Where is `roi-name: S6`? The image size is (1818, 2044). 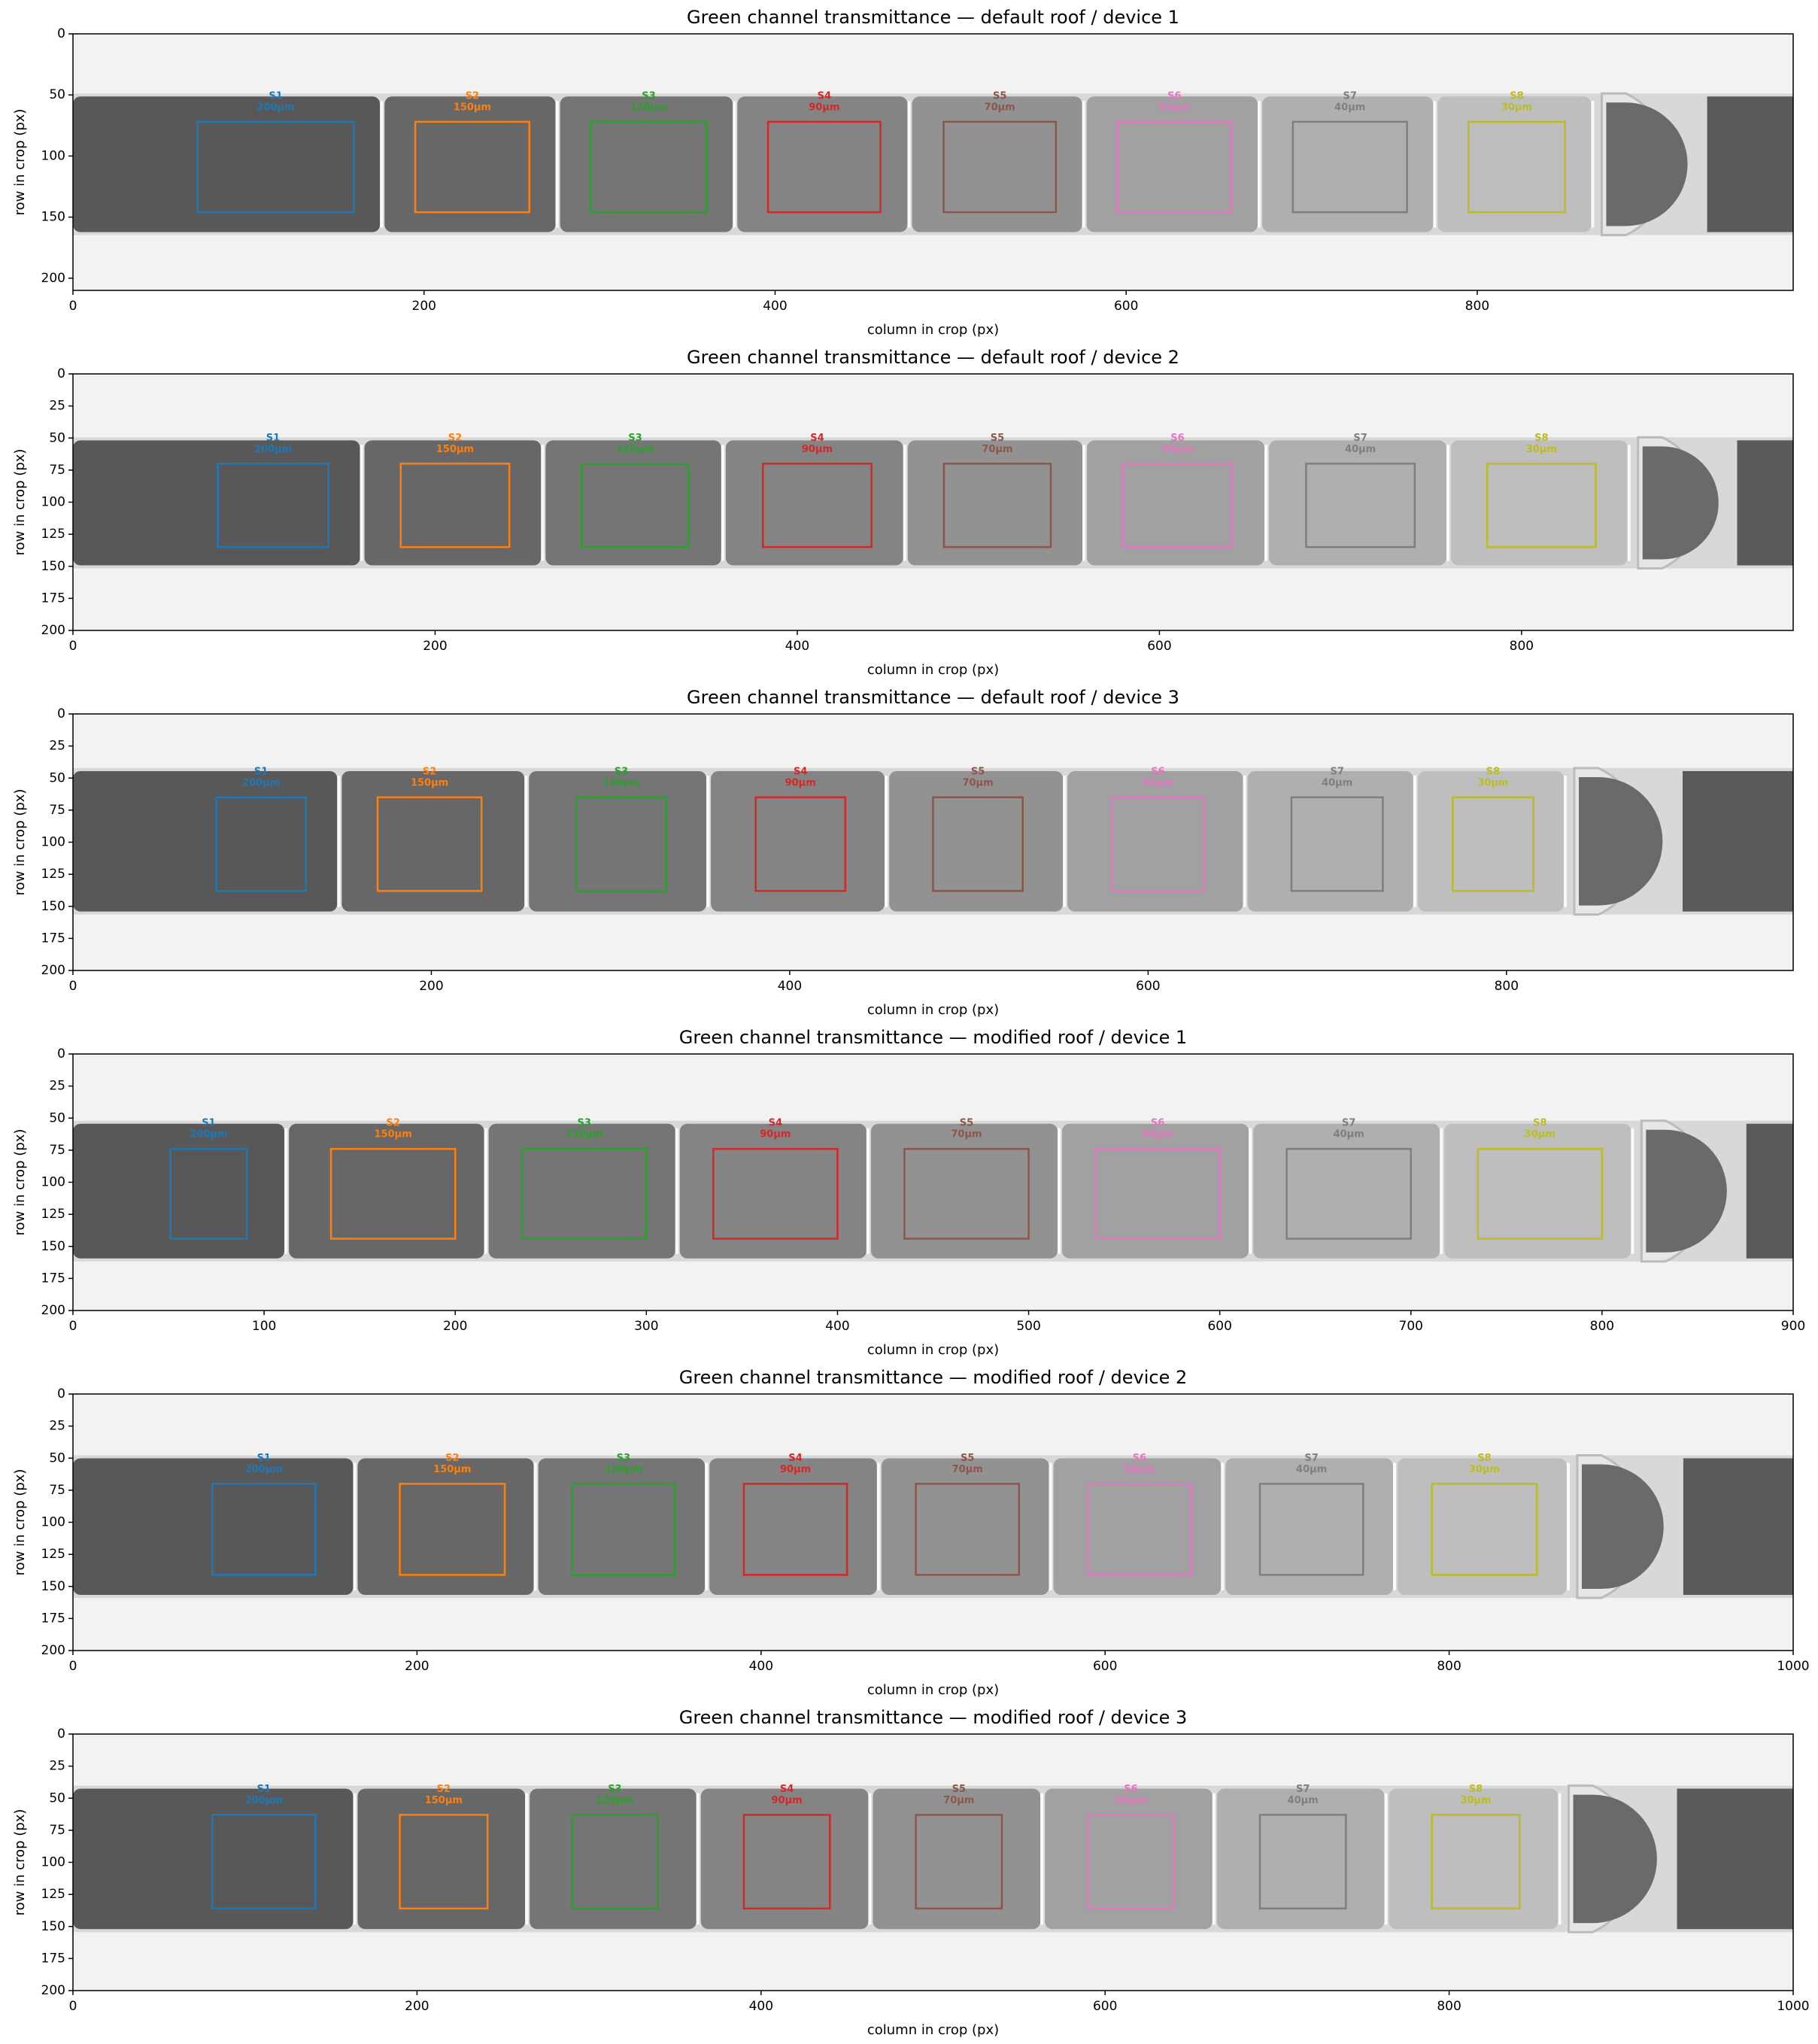 roi-name: S6 is located at coordinates (1139, 1458).